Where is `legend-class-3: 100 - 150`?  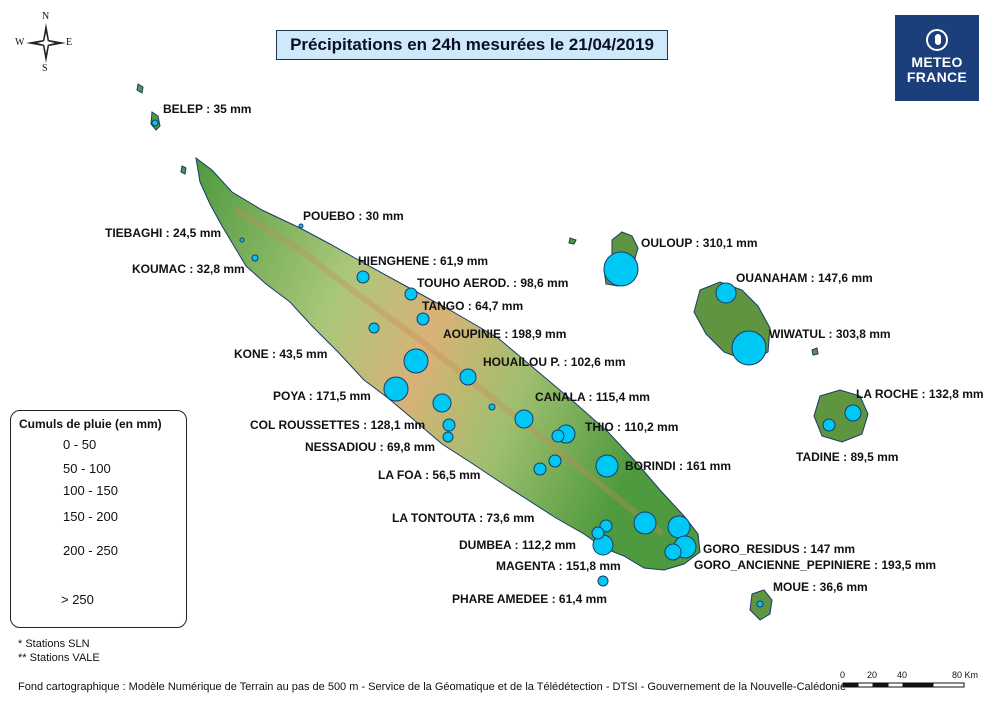 legend-class-3: 100 - 150 is located at coordinates (90, 490).